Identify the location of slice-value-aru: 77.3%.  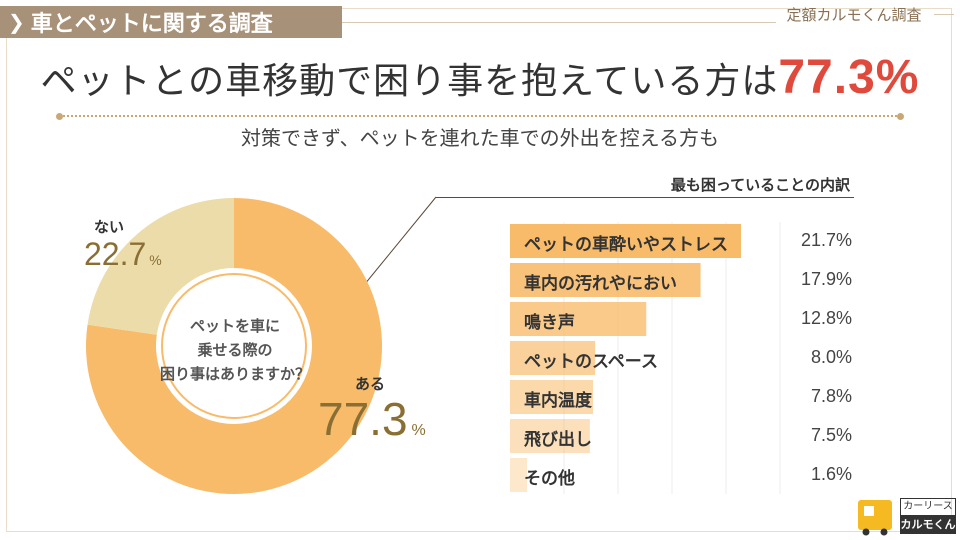
(372, 419).